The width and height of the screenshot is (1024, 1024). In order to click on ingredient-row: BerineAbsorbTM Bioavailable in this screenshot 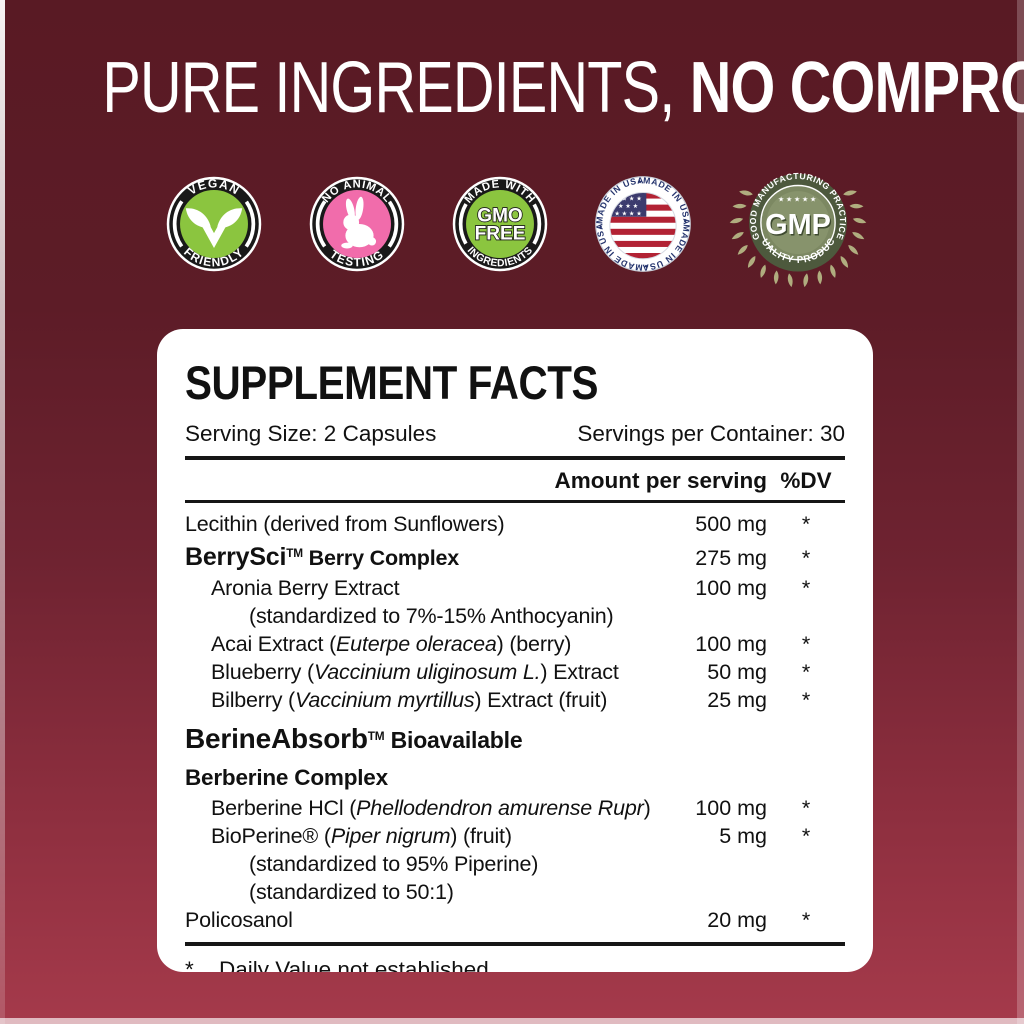, I will do `click(515, 738)`.